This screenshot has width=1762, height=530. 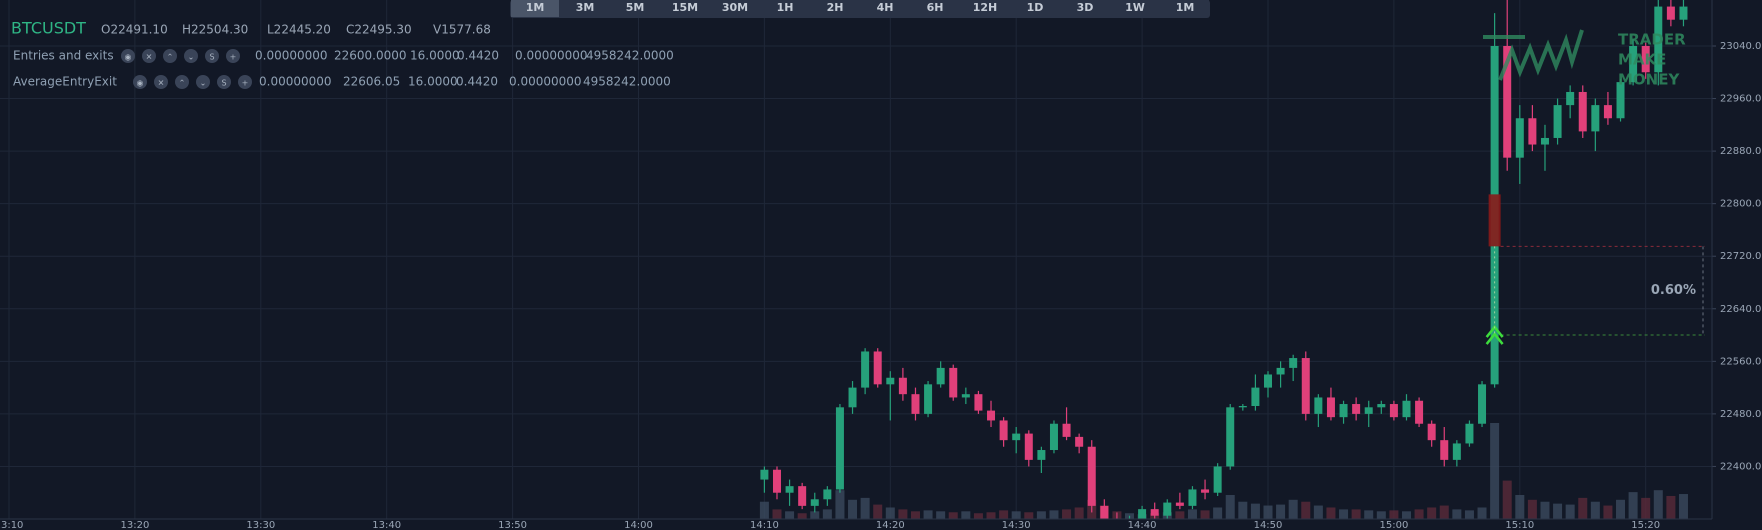 What do you see at coordinates (638, 525) in the screenshot?
I see `x-tick-label: 14:00` at bounding box center [638, 525].